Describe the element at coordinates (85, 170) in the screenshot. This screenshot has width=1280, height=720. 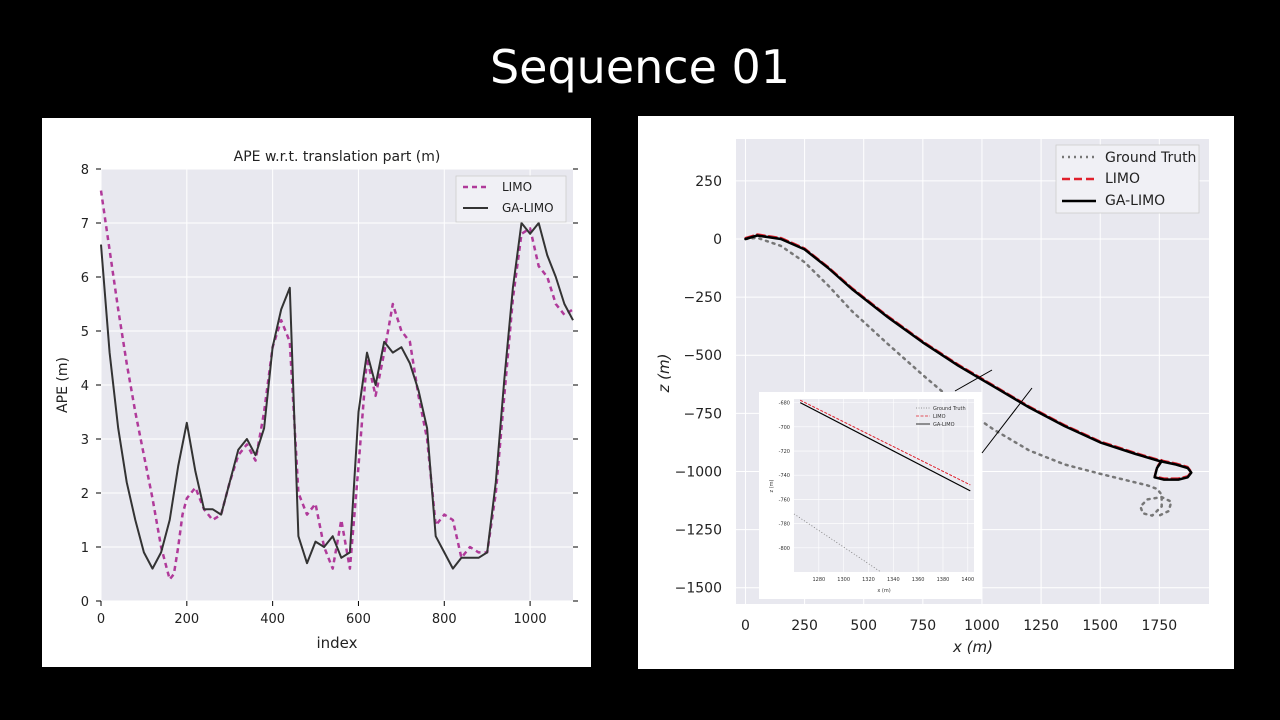
I see `ape-y-tick-label: 8` at that location.